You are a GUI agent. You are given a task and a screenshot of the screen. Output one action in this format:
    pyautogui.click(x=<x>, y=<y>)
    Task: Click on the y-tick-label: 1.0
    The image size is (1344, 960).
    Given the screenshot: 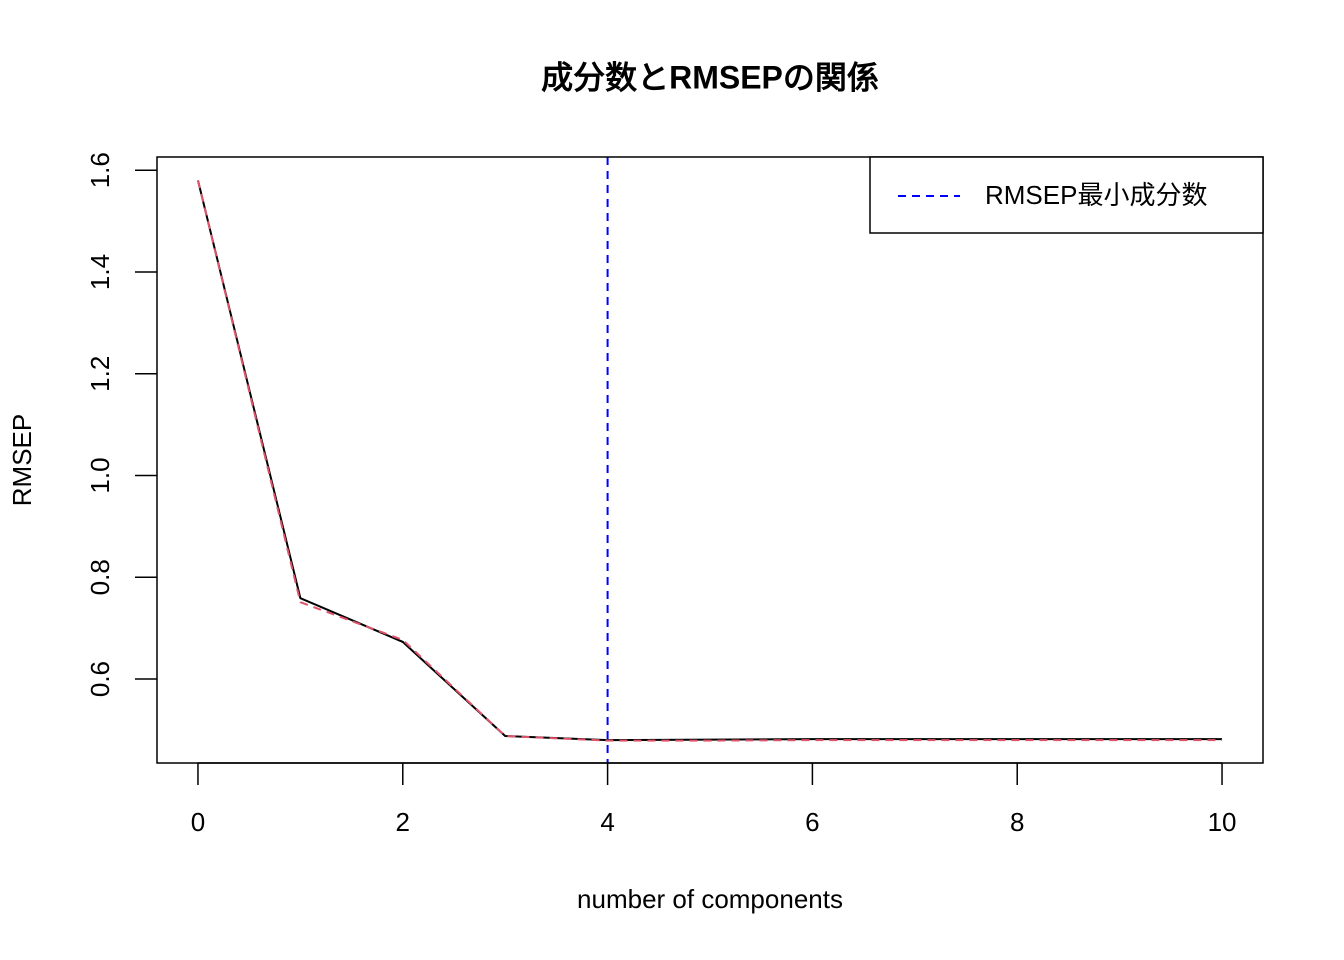 What is the action you would take?
    pyautogui.click(x=100, y=475)
    